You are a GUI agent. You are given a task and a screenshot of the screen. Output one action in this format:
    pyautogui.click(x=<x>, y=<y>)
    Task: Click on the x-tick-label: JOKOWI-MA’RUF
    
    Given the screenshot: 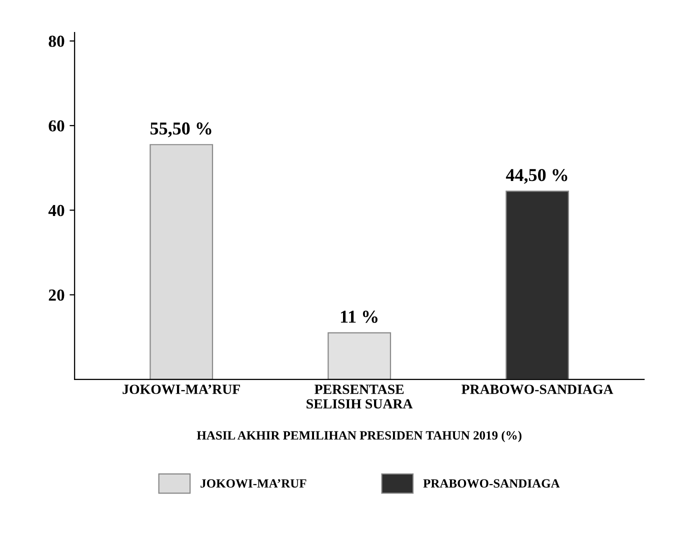 What is the action you would take?
    pyautogui.click(x=181, y=389)
    